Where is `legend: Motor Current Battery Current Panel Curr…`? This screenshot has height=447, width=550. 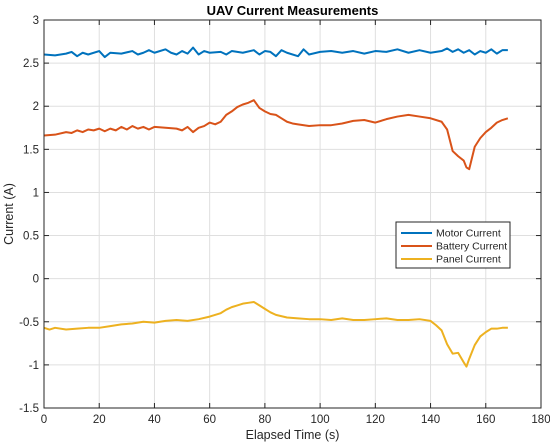 legend: Motor Current Battery Current Panel Curr… is located at coordinates (453, 245).